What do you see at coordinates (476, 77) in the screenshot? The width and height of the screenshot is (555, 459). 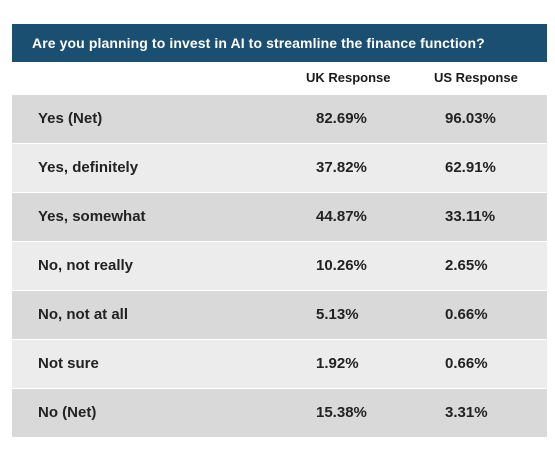 I see `column-header-us: US Response` at bounding box center [476, 77].